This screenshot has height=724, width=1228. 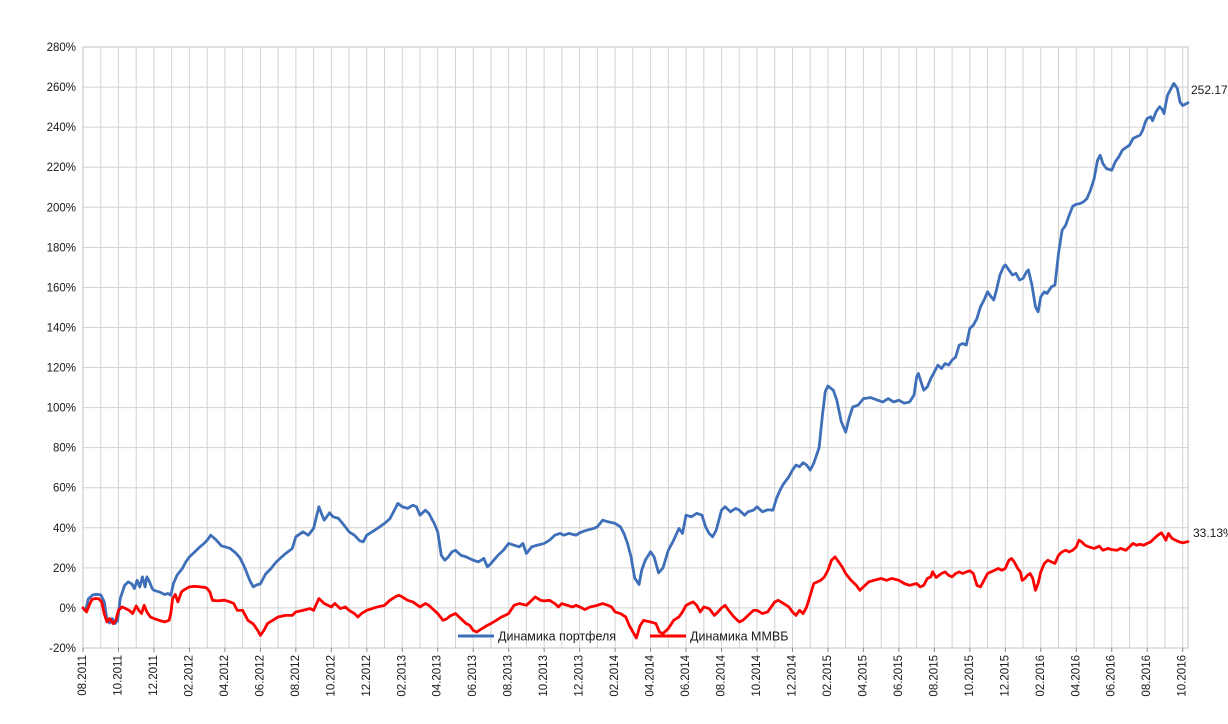 What do you see at coordinates (580, 676) in the screenshot?
I see `x-tick-label: 12.2013` at bounding box center [580, 676].